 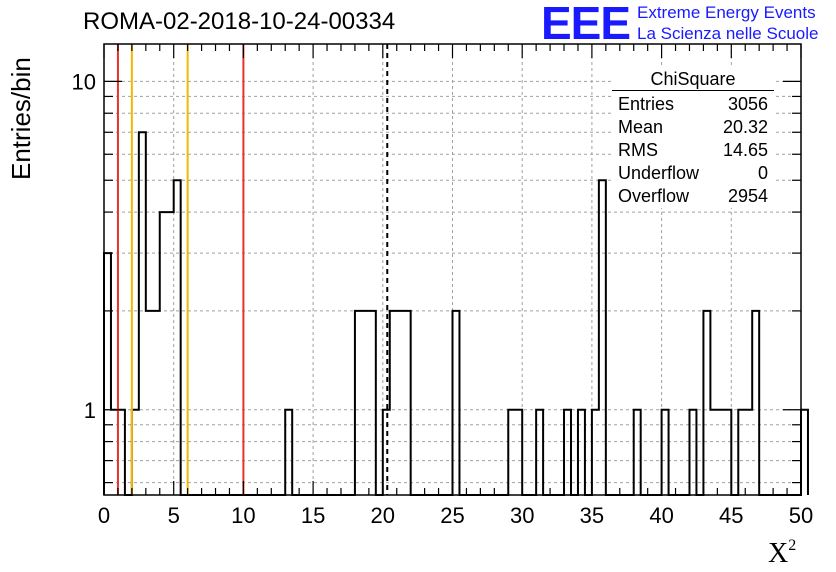 What do you see at coordinates (693, 150) in the screenshot?
I see `stats-row-rms: RMS 14.65` at bounding box center [693, 150].